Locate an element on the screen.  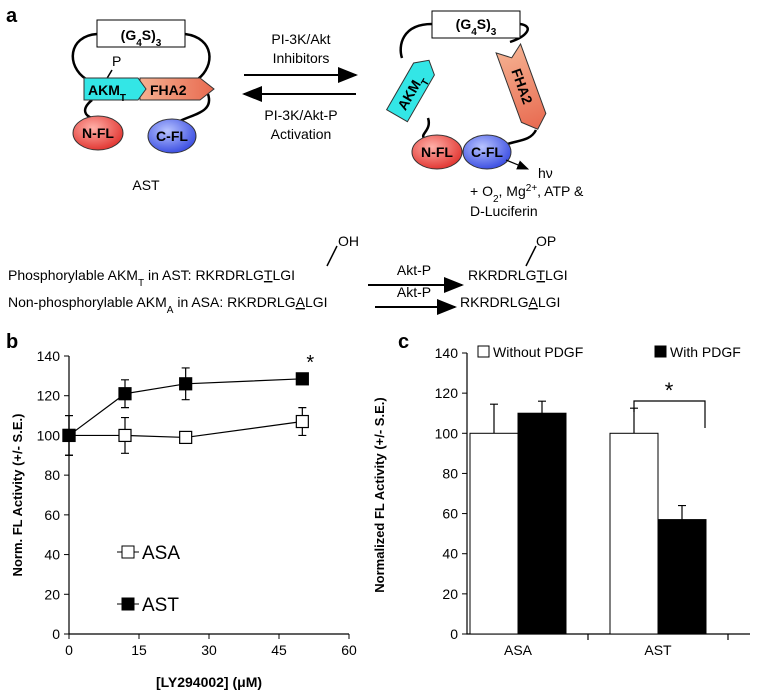
product: RKRDRLGALGI is located at coordinates (510, 302).